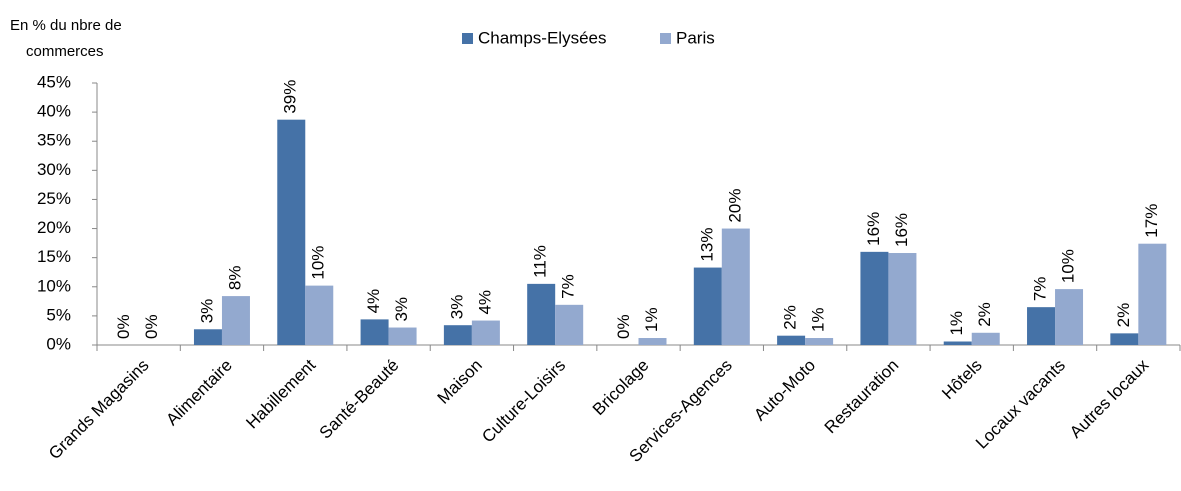 The height and width of the screenshot is (491, 1181). What do you see at coordinates (1020, 404) in the screenshot?
I see `x-tick-label: Locaux vacants` at bounding box center [1020, 404].